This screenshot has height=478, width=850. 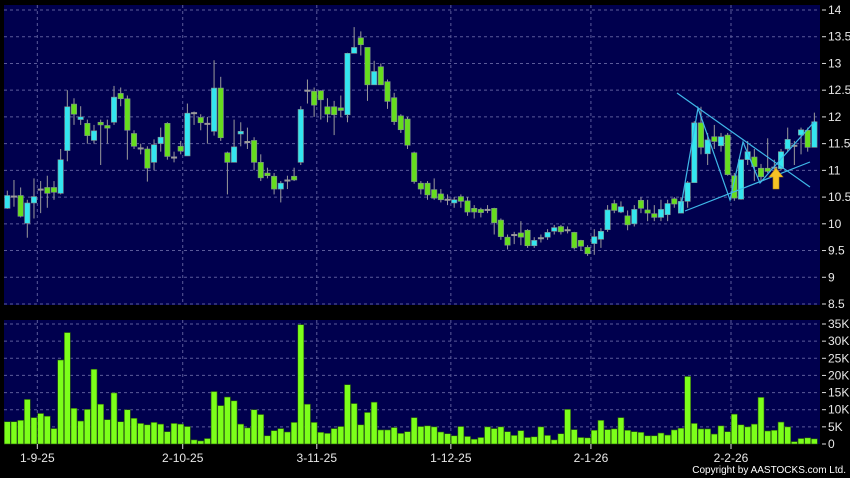 I want to click on x-tick-label: 1-9-25, so click(x=37, y=458).